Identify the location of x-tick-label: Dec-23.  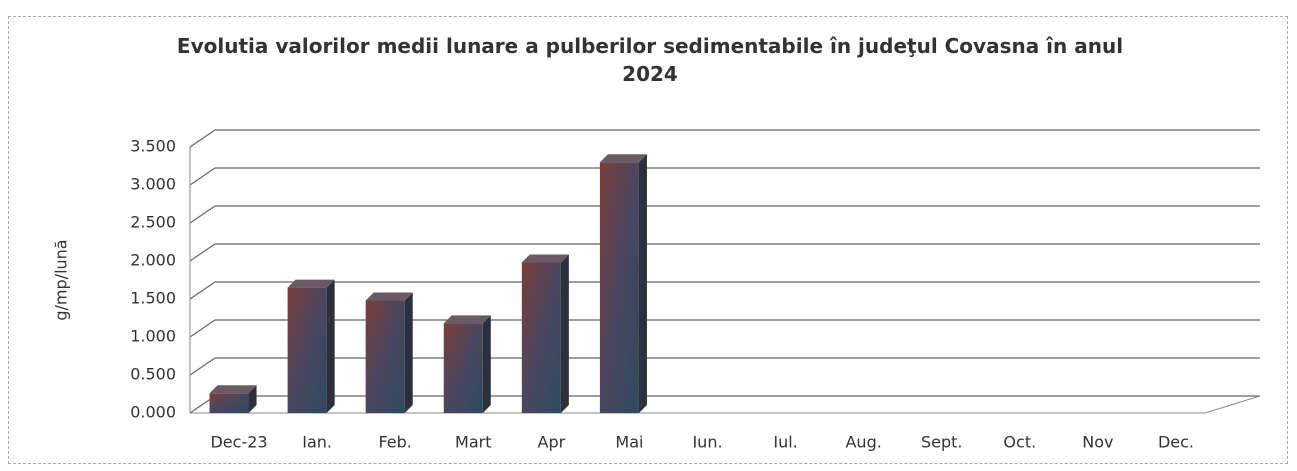
(238, 442).